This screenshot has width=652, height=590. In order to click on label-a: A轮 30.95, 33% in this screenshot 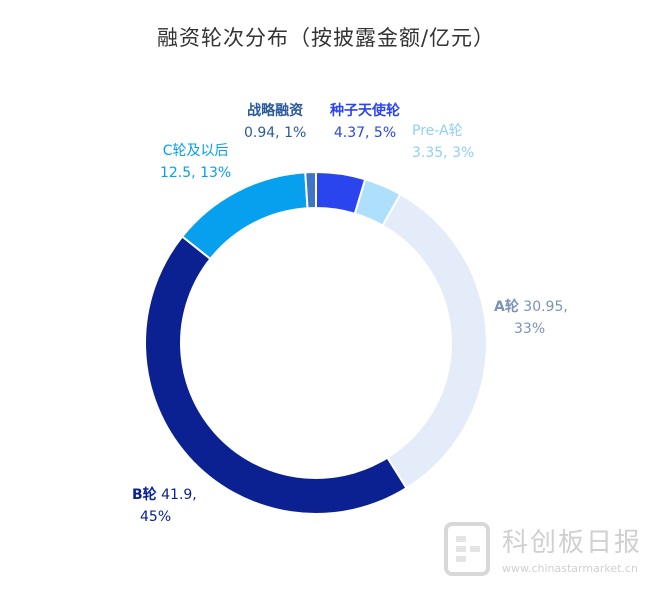, I will do `click(531, 318)`.